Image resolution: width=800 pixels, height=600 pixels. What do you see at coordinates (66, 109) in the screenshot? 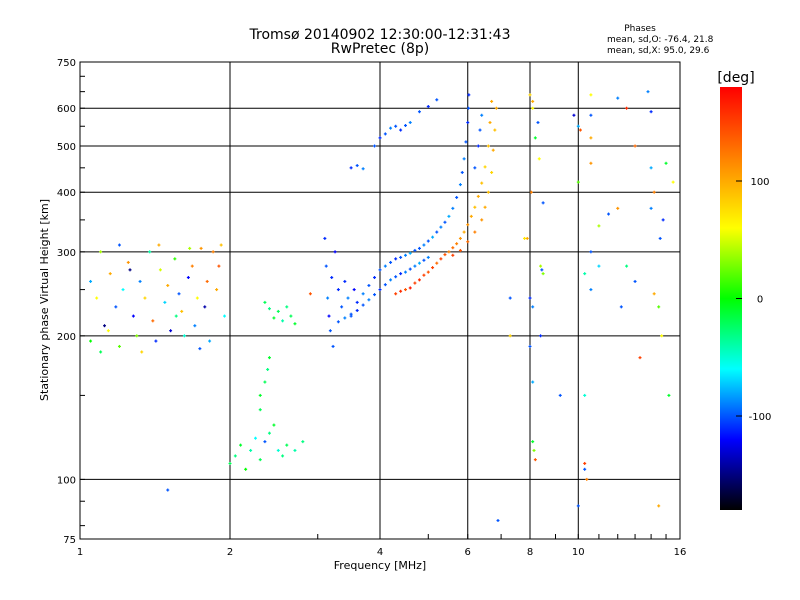
I see `y-tick-label: 600` at bounding box center [66, 109].